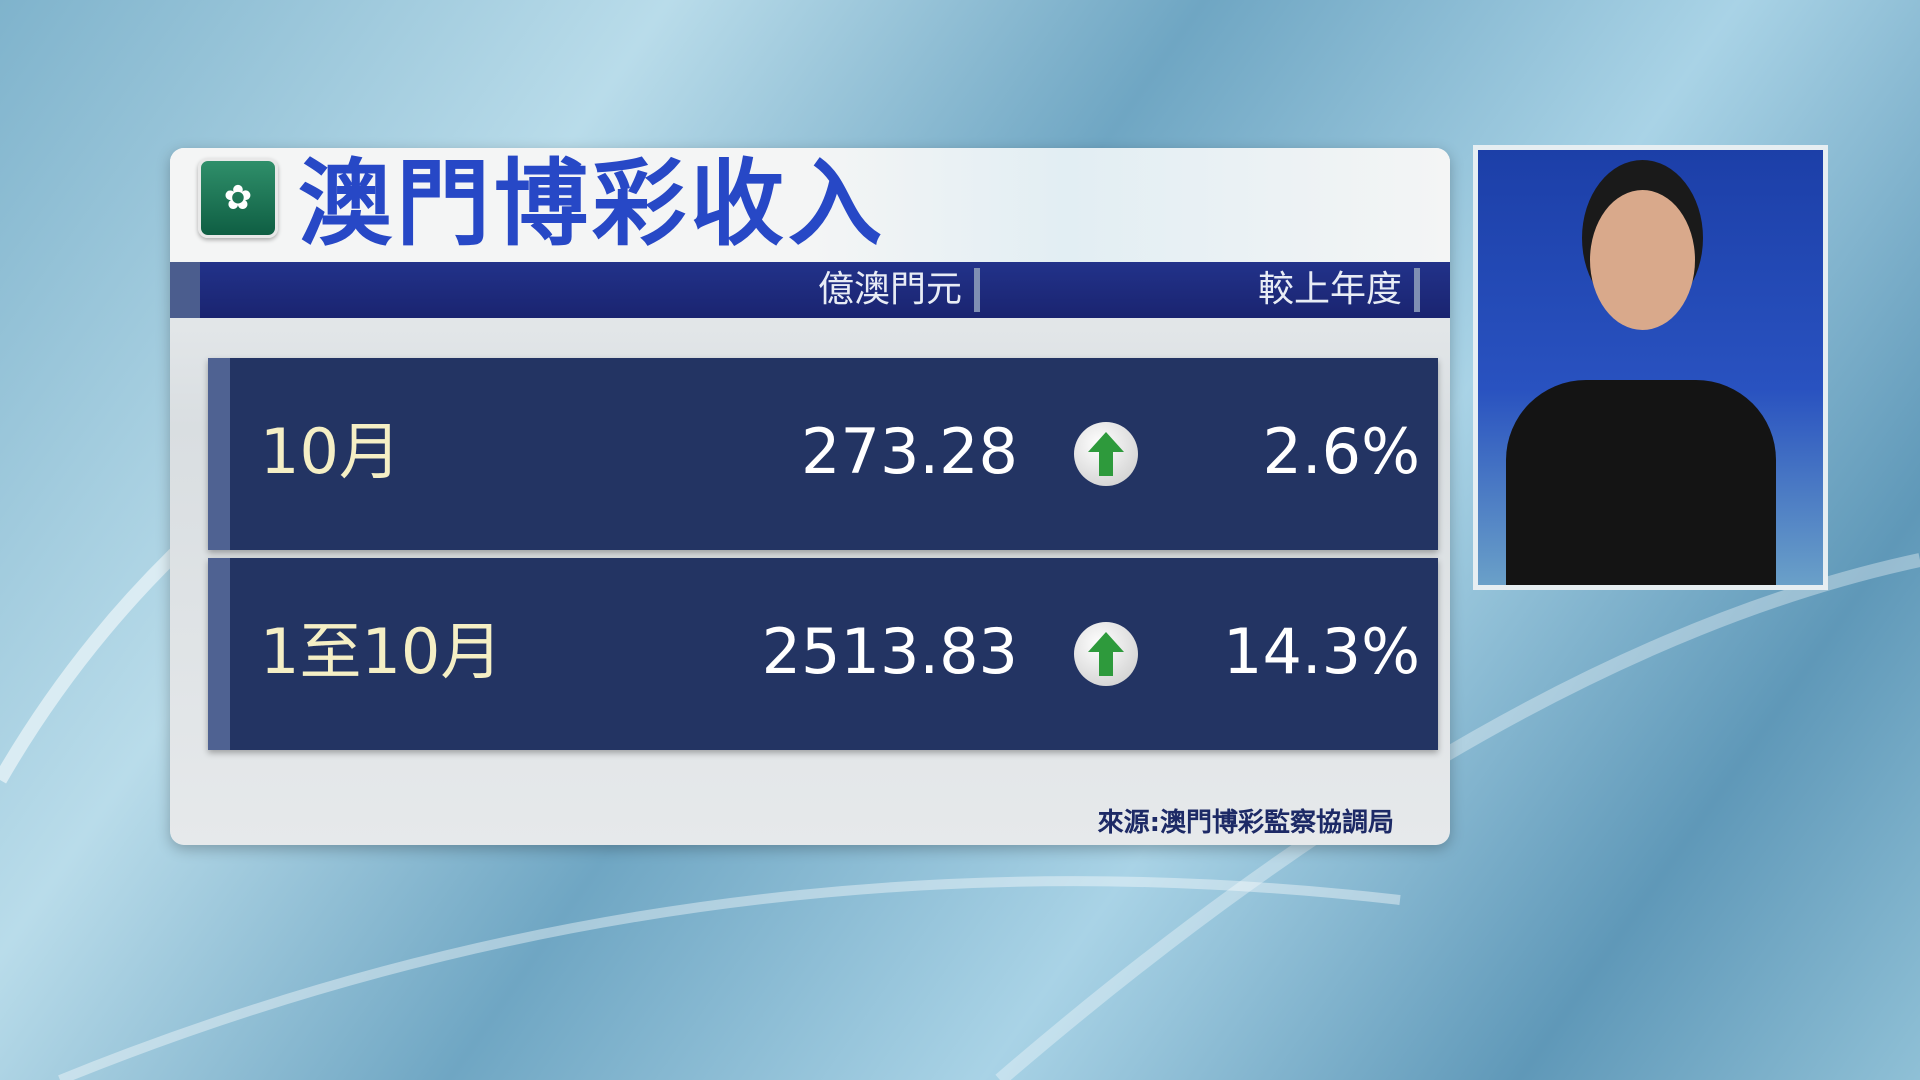  Describe the element at coordinates (381, 651) in the screenshot. I see `row-label: 1至10月` at that location.